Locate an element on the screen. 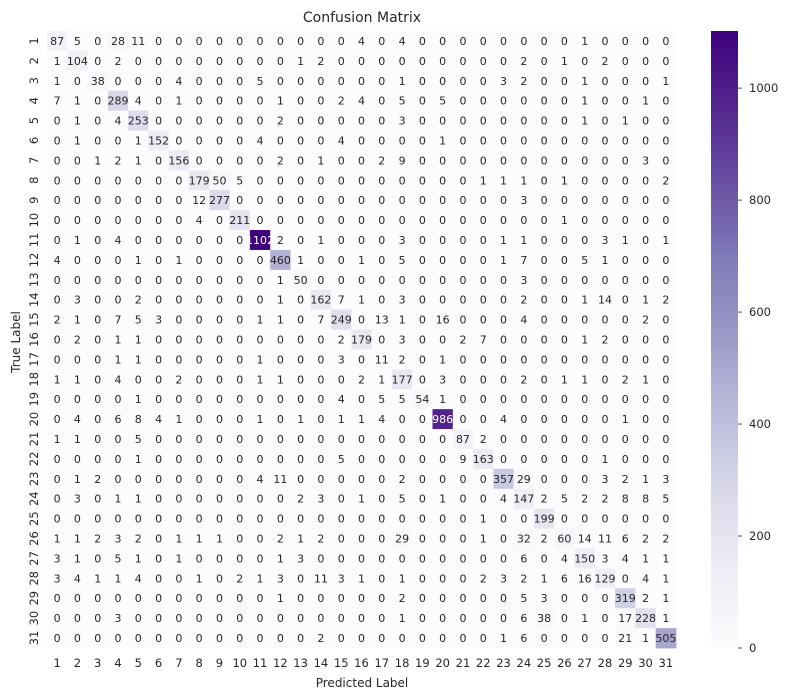 This screenshot has width=793, height=699. cell-value: 87 is located at coordinates (57, 41).